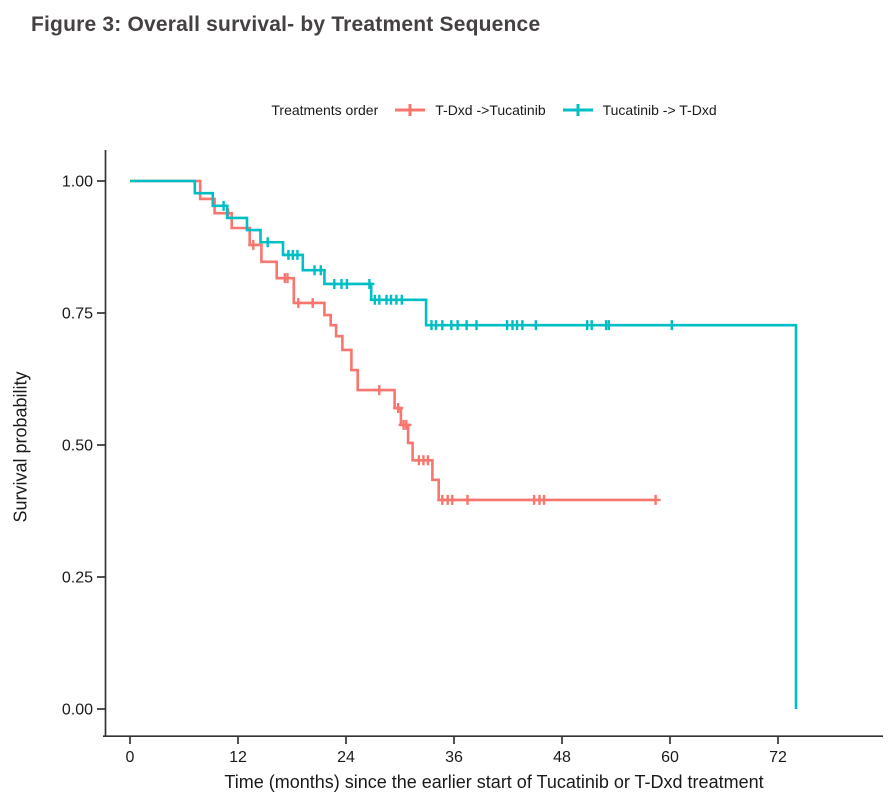 The height and width of the screenshot is (810, 889). I want to click on legend-label-tucatinib-first: Tucatinib -> T-Dxd, so click(659, 110).